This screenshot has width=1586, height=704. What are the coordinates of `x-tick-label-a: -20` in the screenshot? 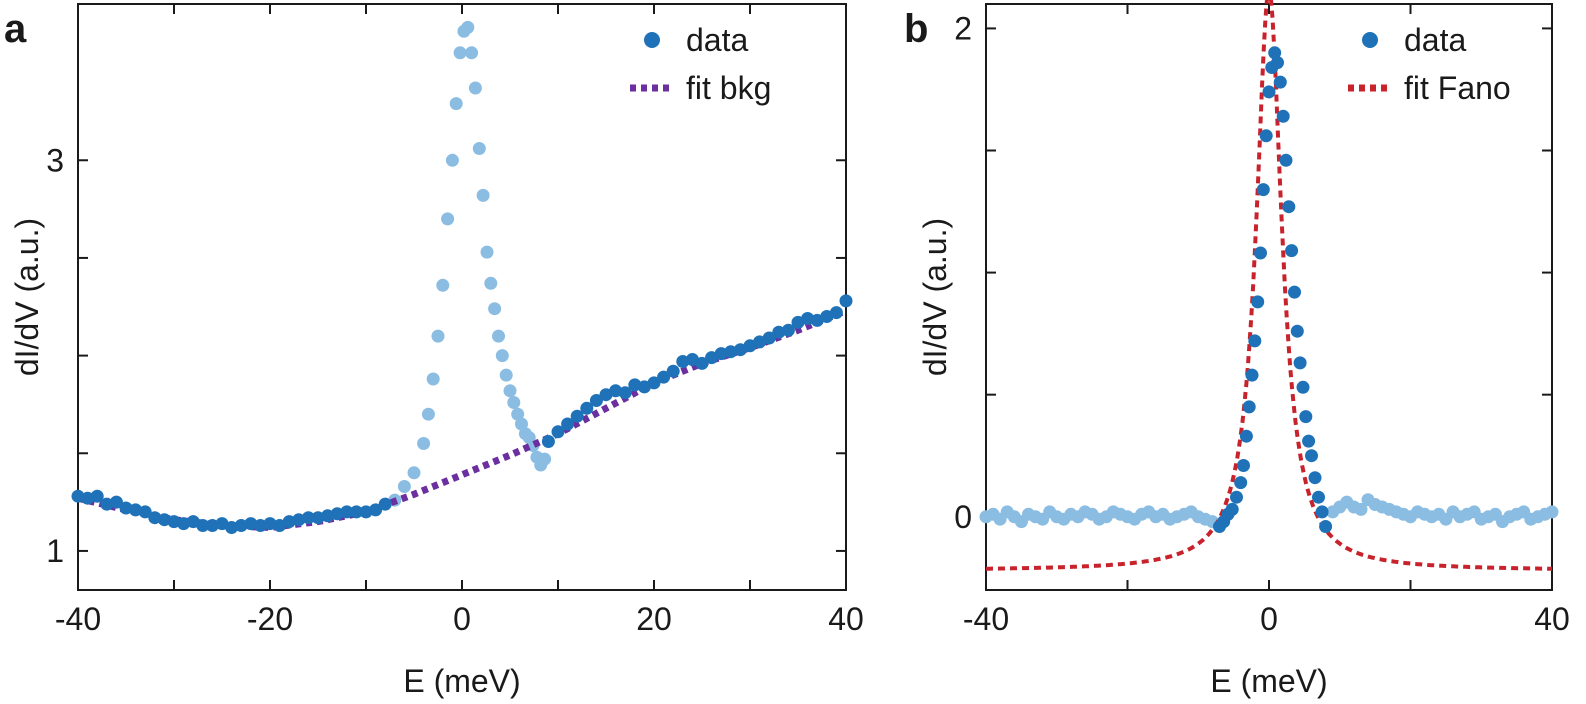 It's located at (270, 619).